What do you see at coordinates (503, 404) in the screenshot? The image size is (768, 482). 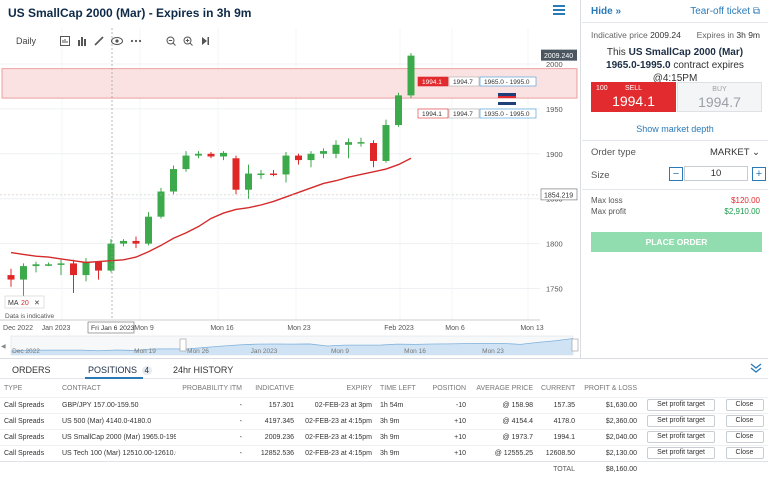 I see `cell-average-price: @ 158.98` at bounding box center [503, 404].